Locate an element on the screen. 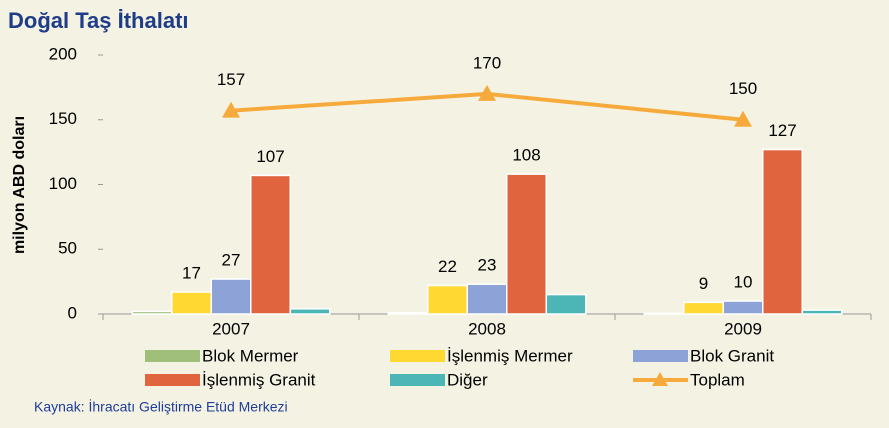  y-tick-label: 50 is located at coordinates (67, 248).